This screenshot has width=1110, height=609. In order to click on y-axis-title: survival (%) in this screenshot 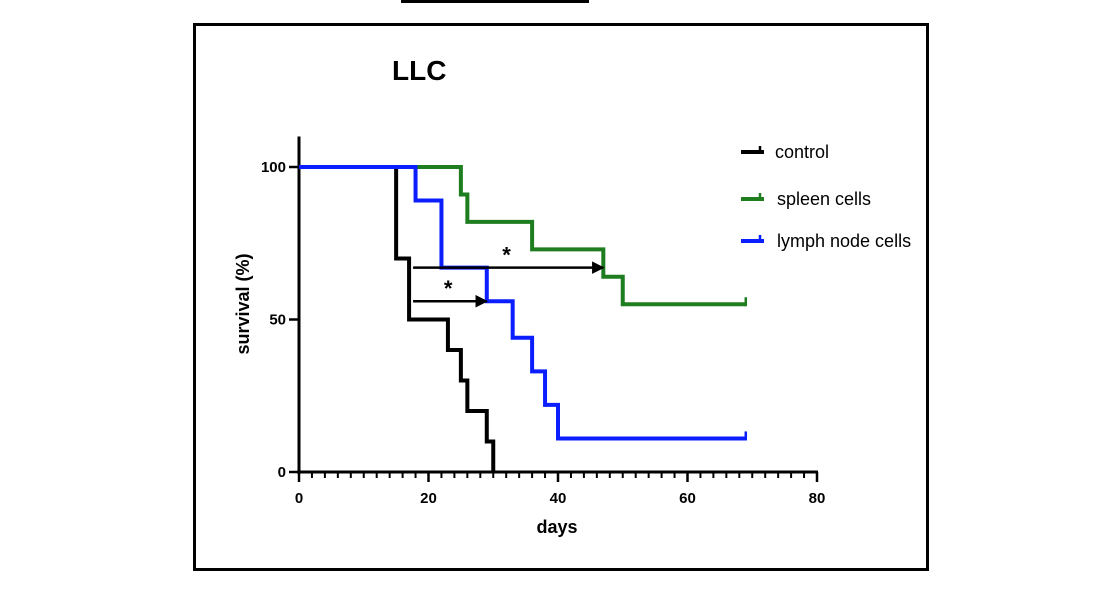, I will do `click(243, 303)`.